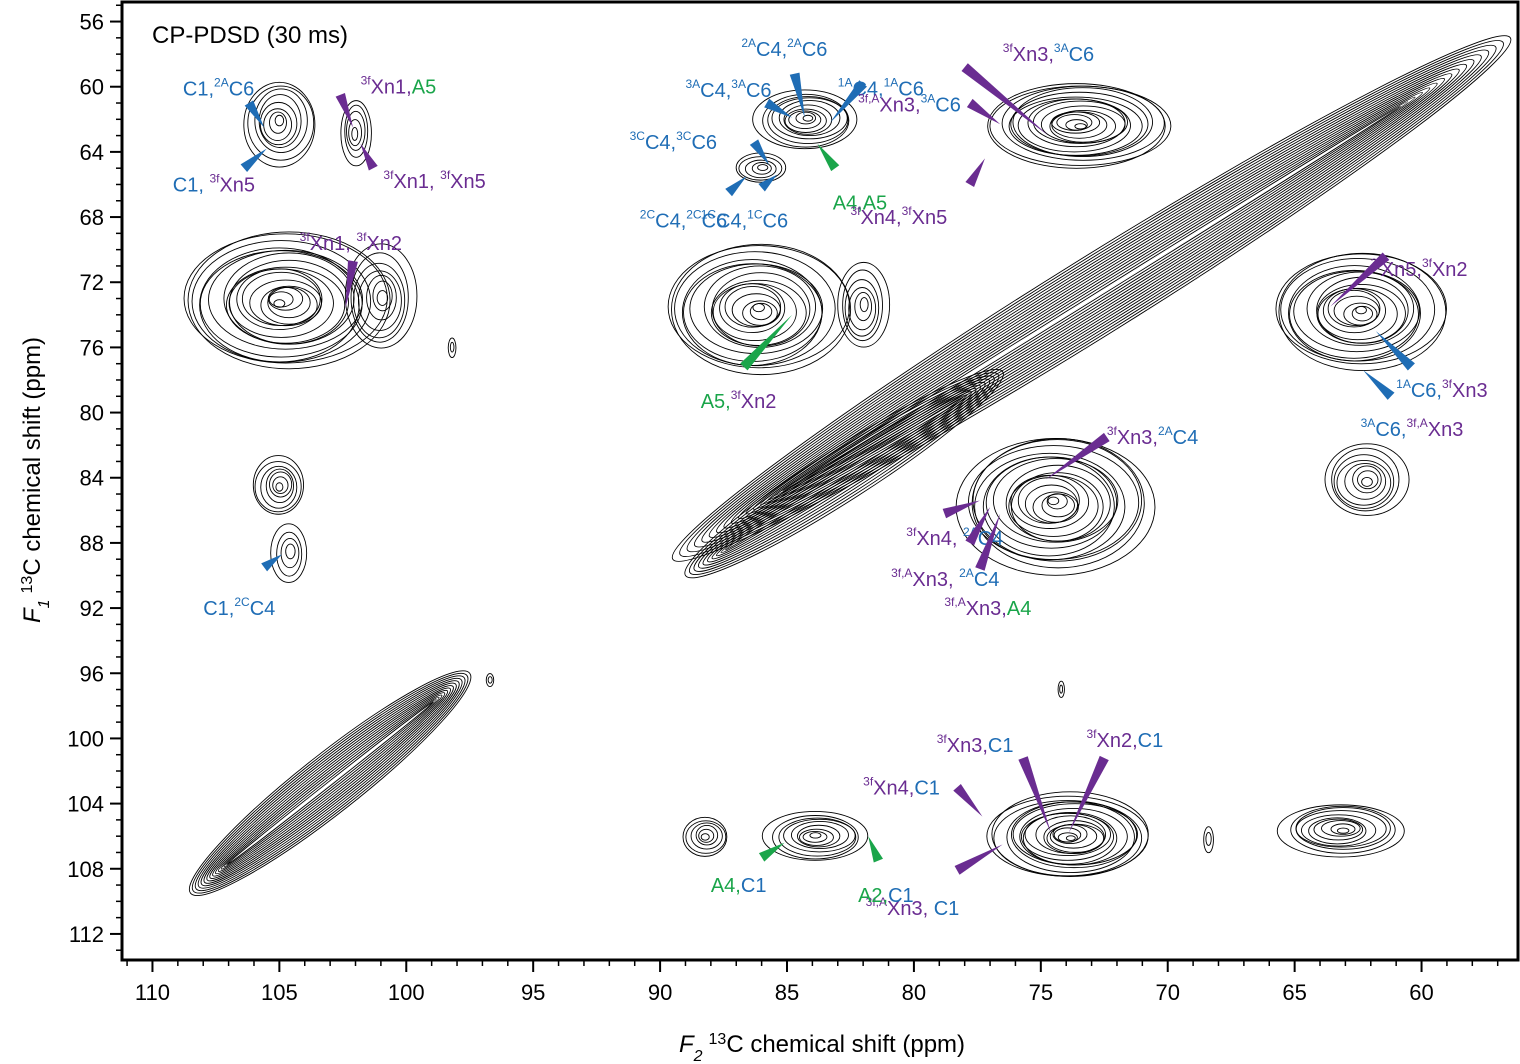 The image size is (1520, 1064). What do you see at coordinates (36, 480) in the screenshot?
I see `y-axis-title: F113C chemical shift (ppm)` at bounding box center [36, 480].